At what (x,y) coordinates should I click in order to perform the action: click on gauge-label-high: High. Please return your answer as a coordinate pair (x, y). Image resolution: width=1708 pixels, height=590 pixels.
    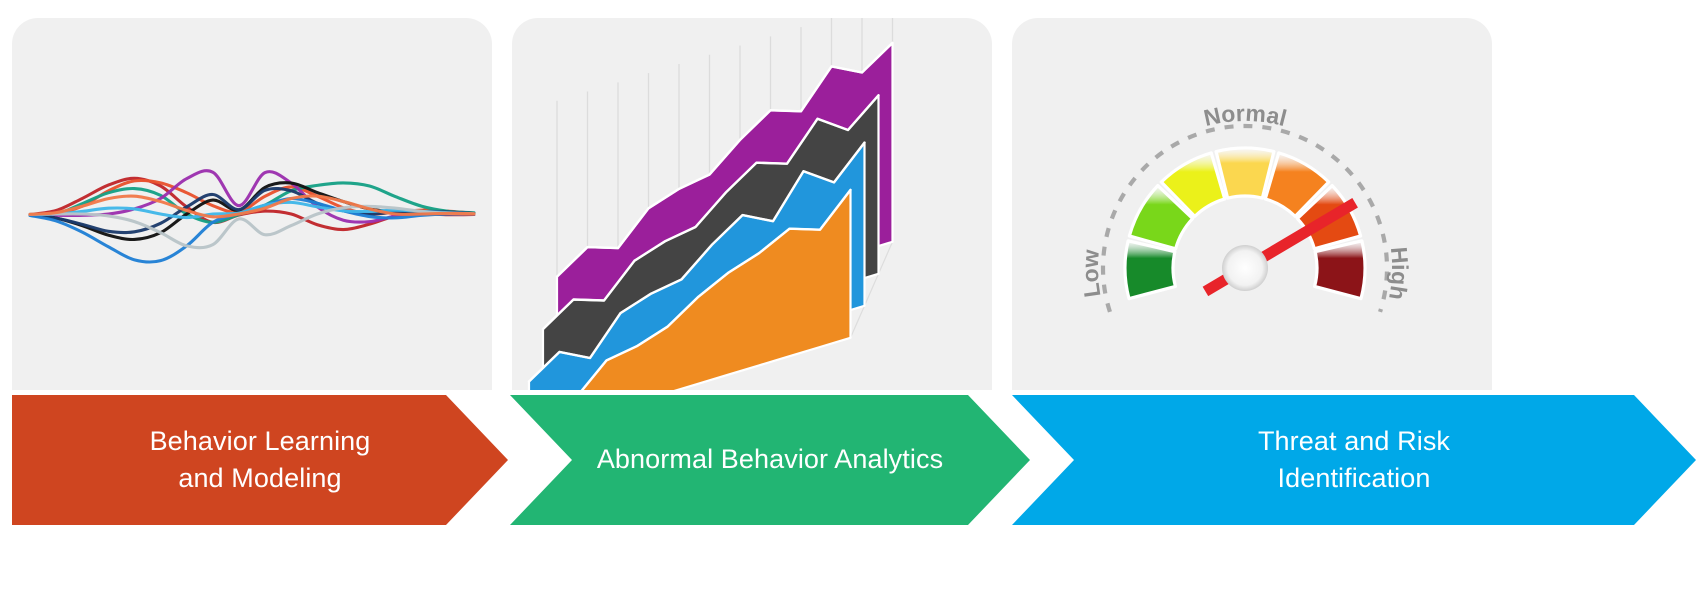
    Looking at the image, I should click on (1398, 274).